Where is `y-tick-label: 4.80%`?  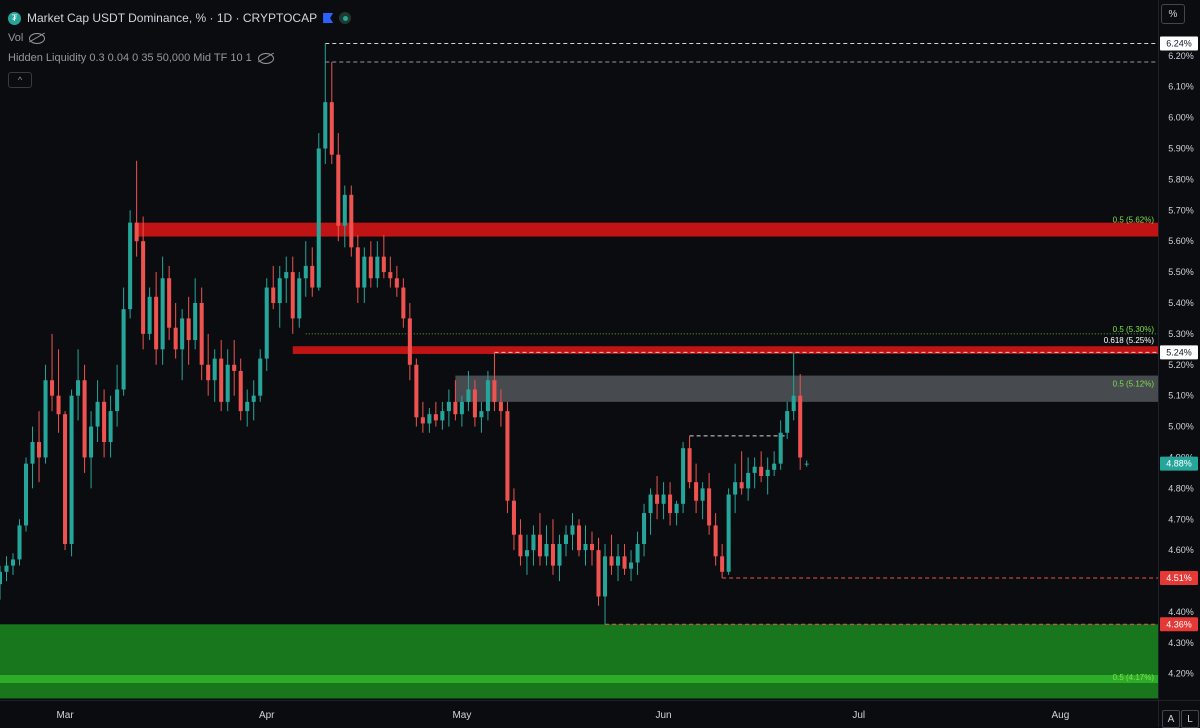
y-tick-label: 4.80% is located at coordinates (1181, 488).